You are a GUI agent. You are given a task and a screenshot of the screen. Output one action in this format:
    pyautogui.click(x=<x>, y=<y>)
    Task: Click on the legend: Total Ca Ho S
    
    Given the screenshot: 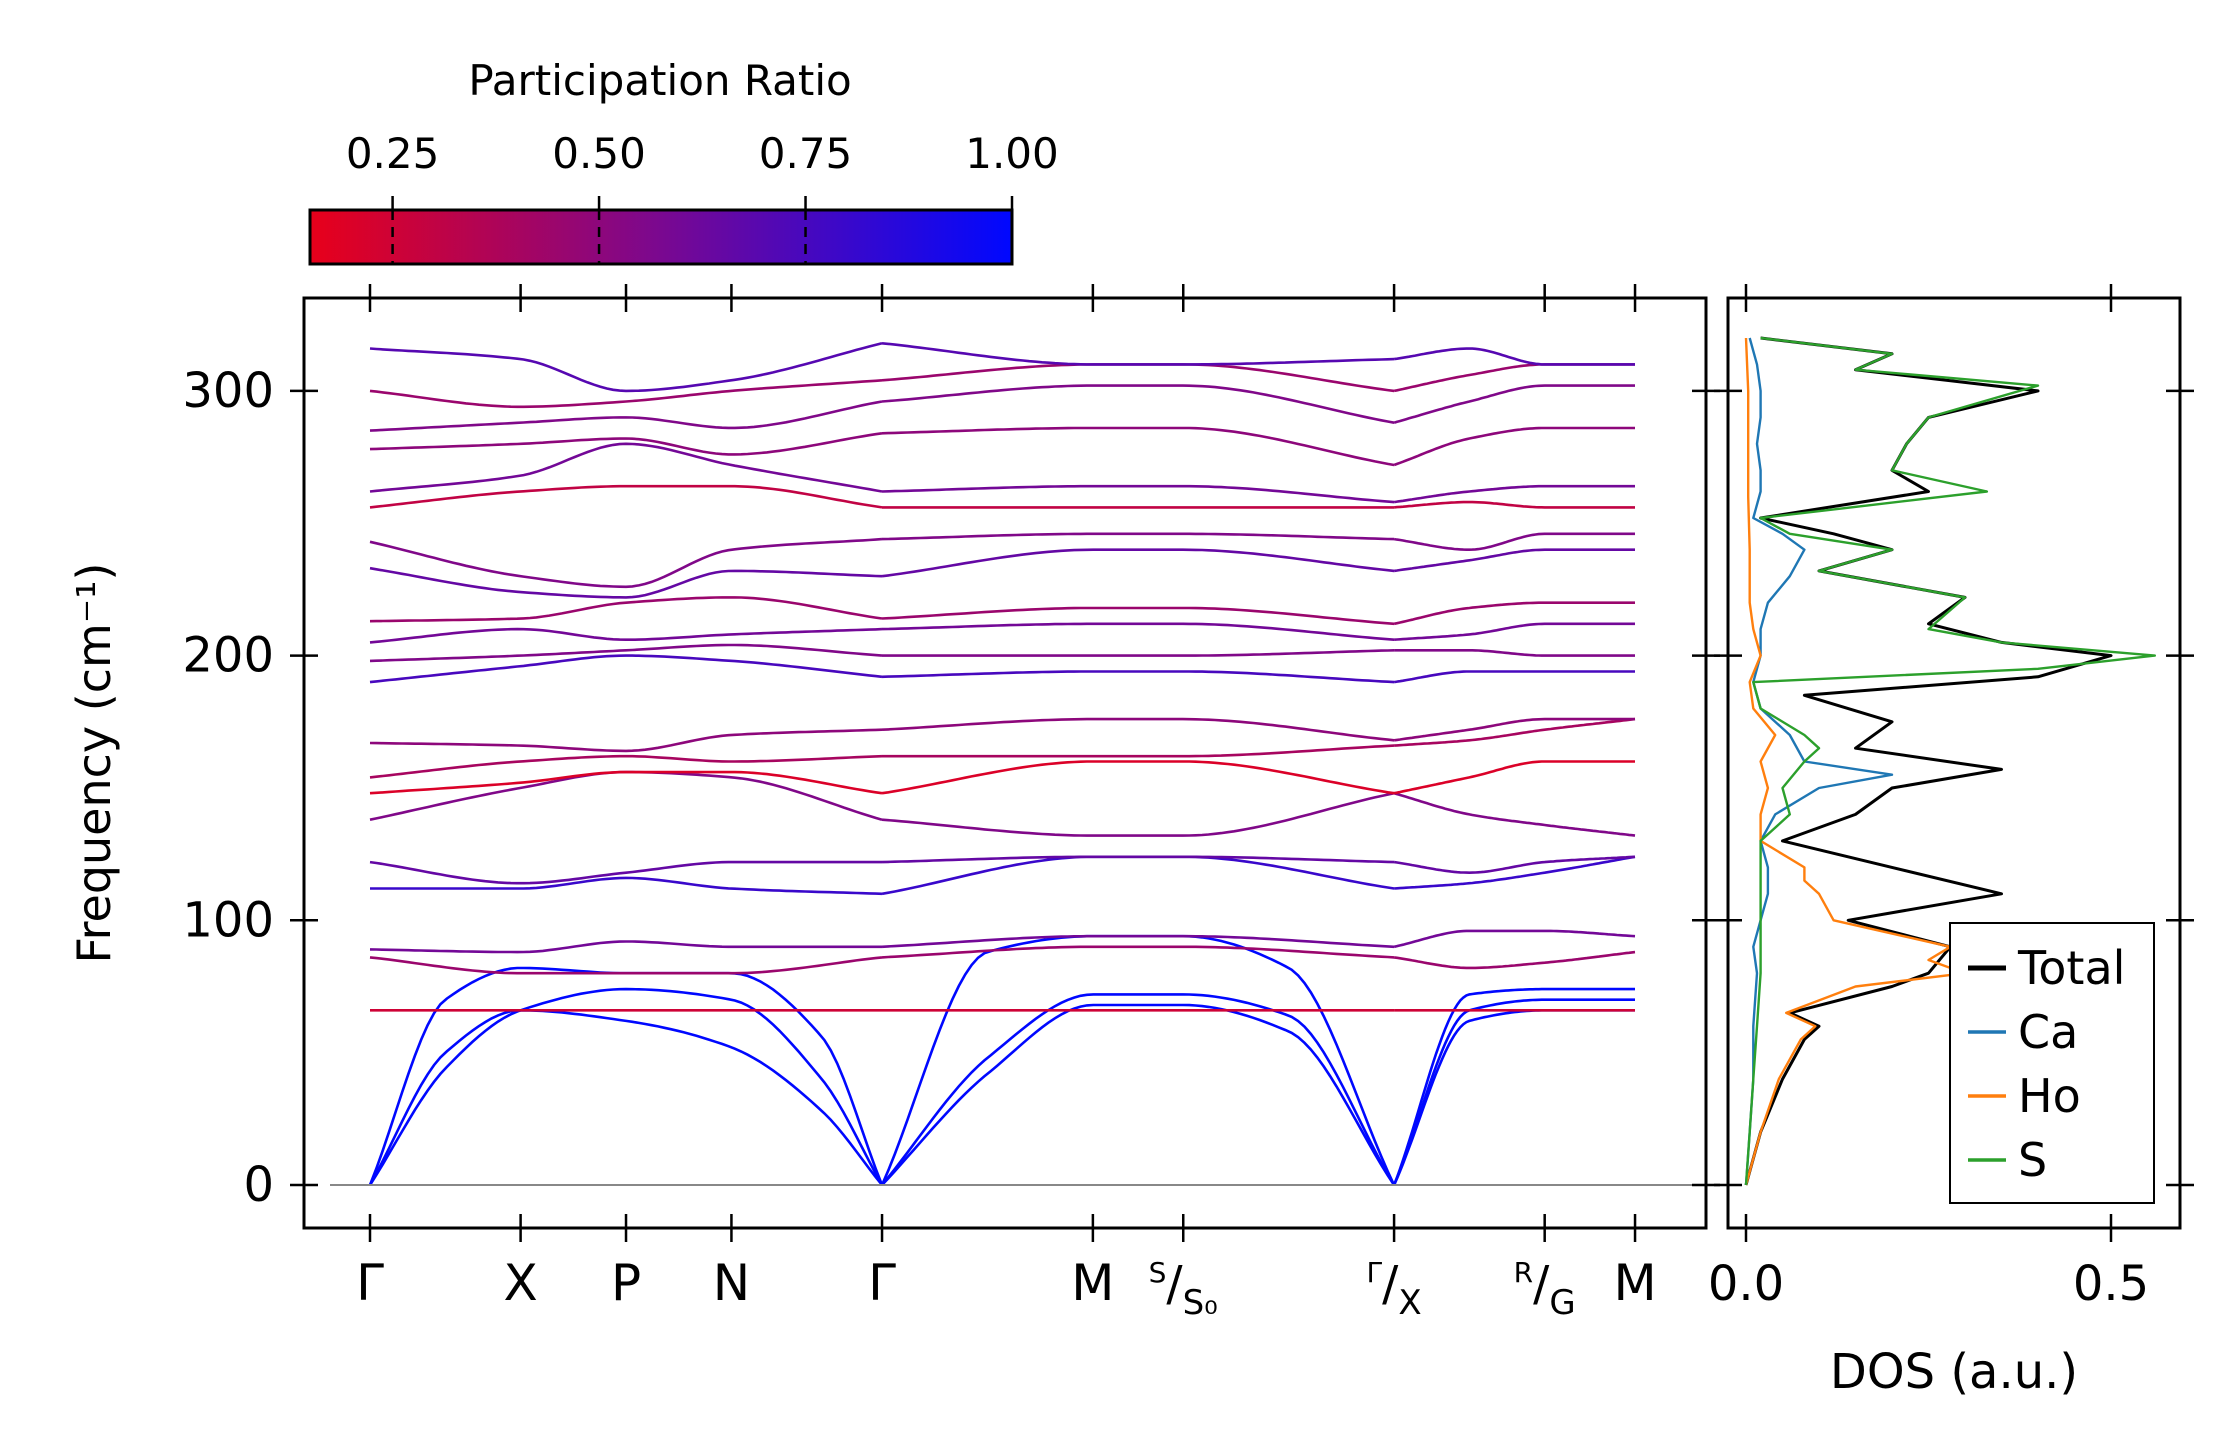 What is the action you would take?
    pyautogui.click(x=2052, y=1063)
    